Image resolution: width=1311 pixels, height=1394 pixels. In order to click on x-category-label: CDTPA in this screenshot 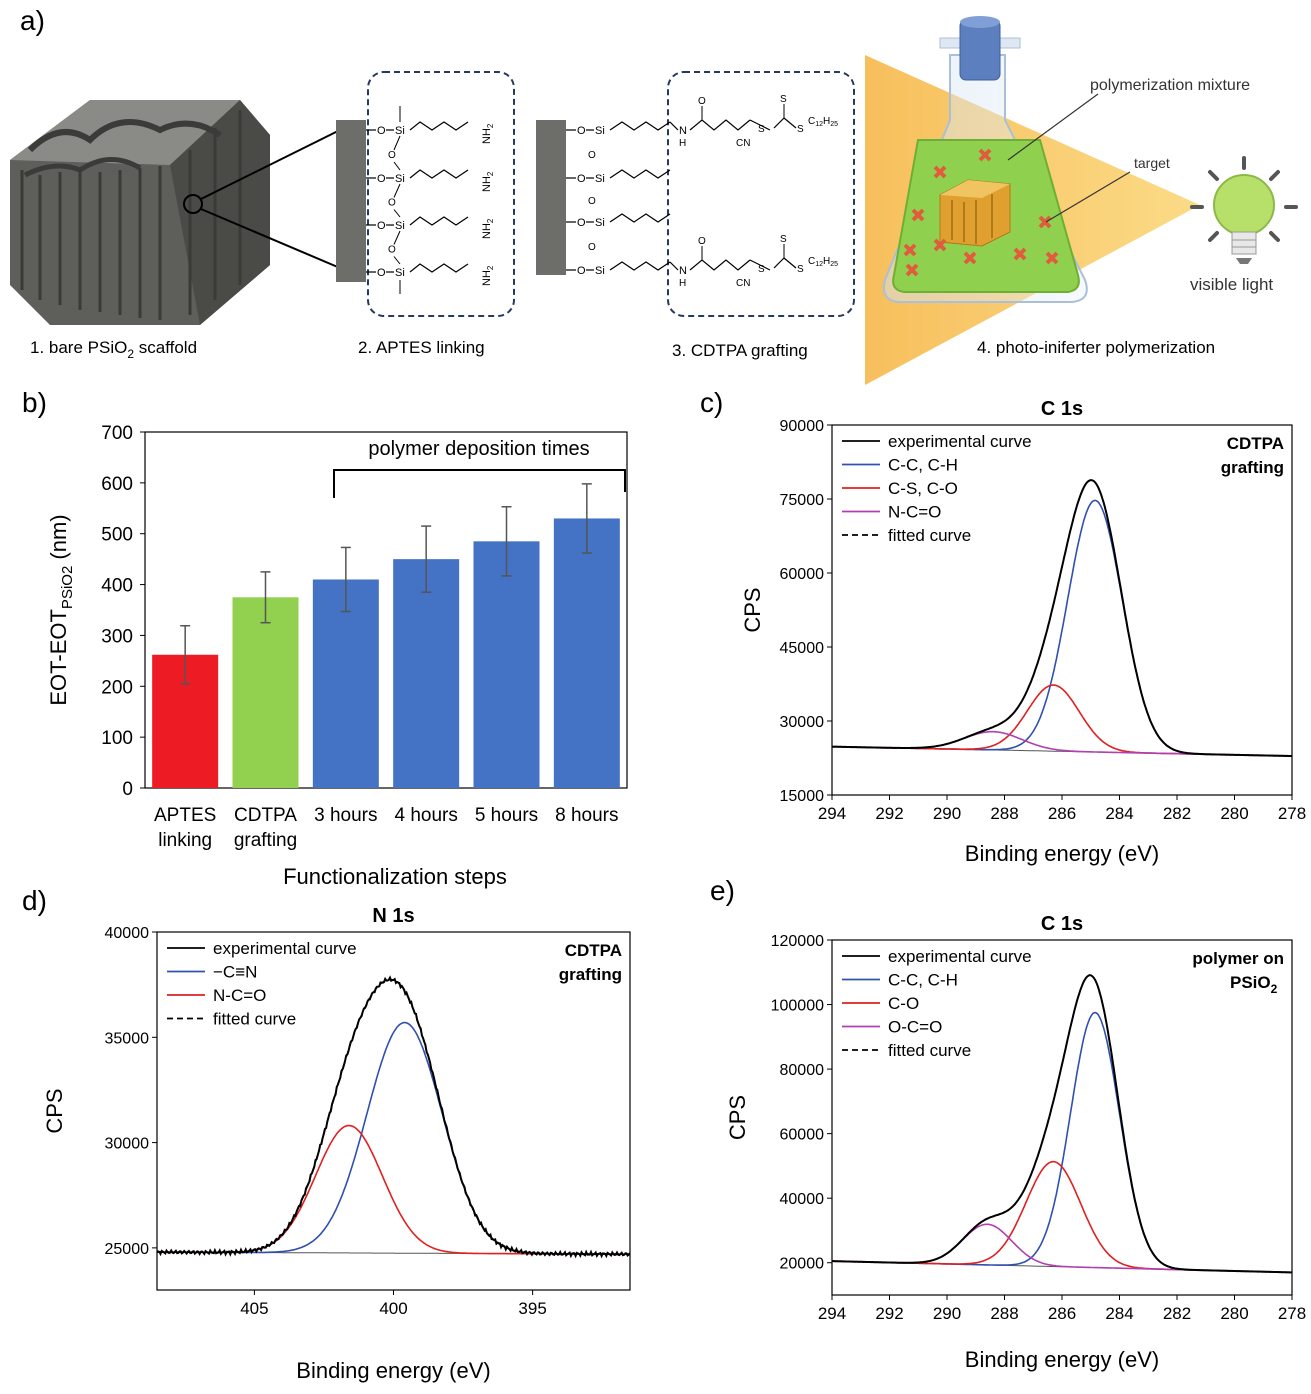, I will do `click(265, 815)`.